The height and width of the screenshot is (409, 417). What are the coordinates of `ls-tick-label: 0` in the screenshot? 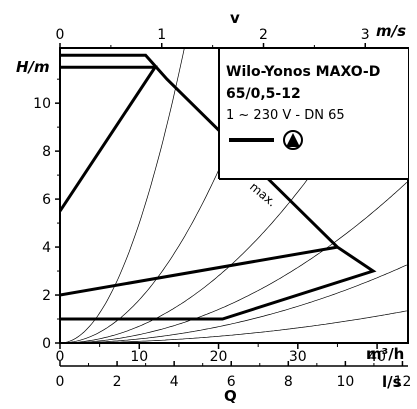 It's located at (60, 382).